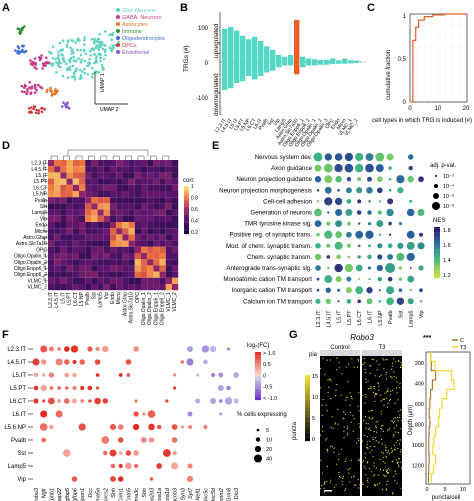 The image size is (474, 501). What do you see at coordinates (169, 302) in the screenshot?
I see `d-col-label: VLMC_1` at bounding box center [169, 302].